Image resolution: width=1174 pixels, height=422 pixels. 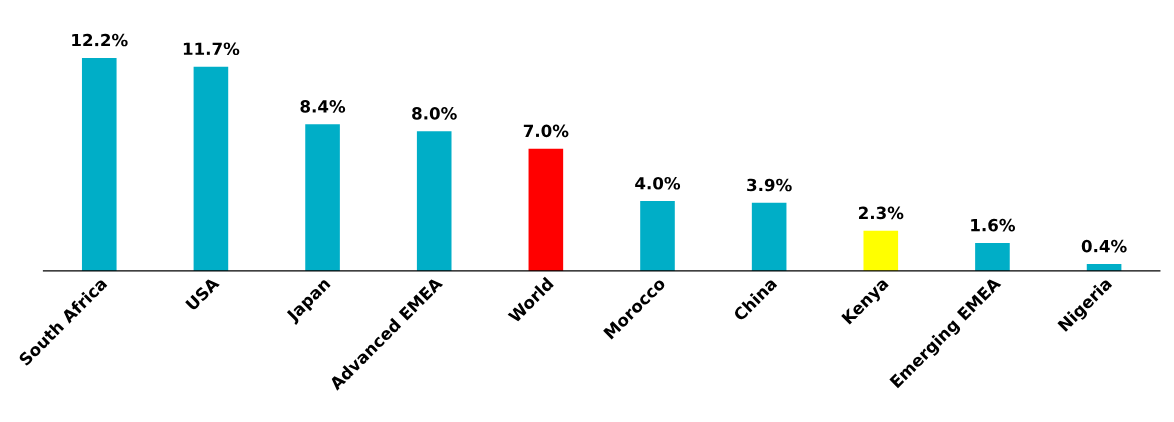 What do you see at coordinates (1104, 246) in the screenshot?
I see `data-label: 0.4%` at bounding box center [1104, 246].